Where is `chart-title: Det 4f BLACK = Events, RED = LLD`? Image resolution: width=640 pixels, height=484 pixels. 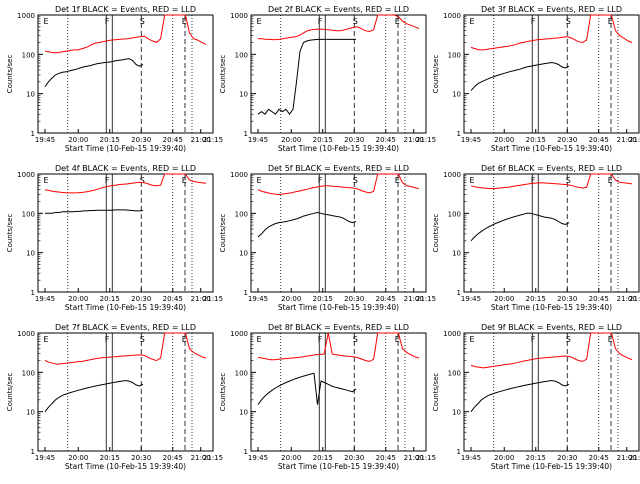 chart-title: Det 4f BLACK = Events, RED = LLD is located at coordinates (125, 168).